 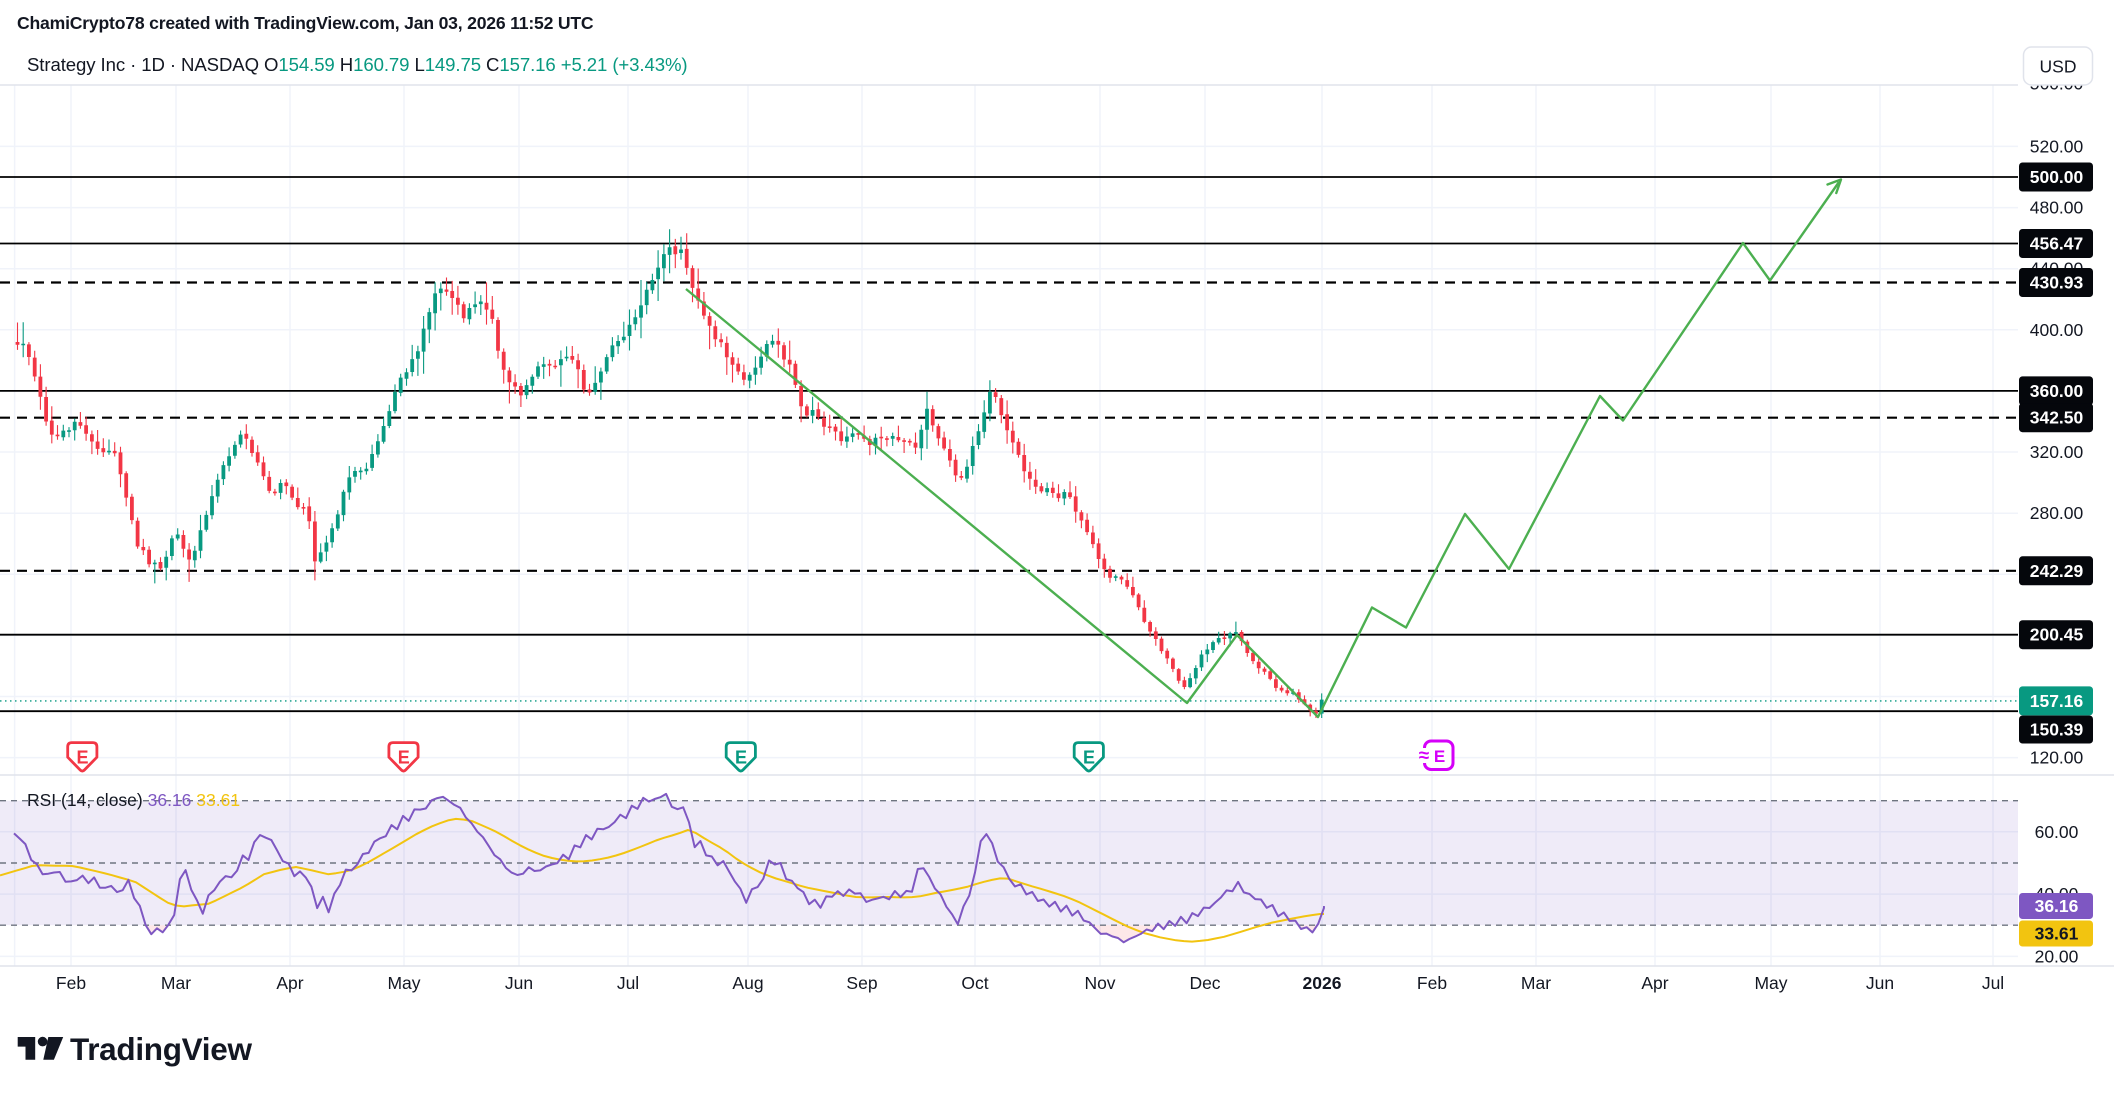 I want to click on svg-text: 150.39, so click(x=2057, y=730).